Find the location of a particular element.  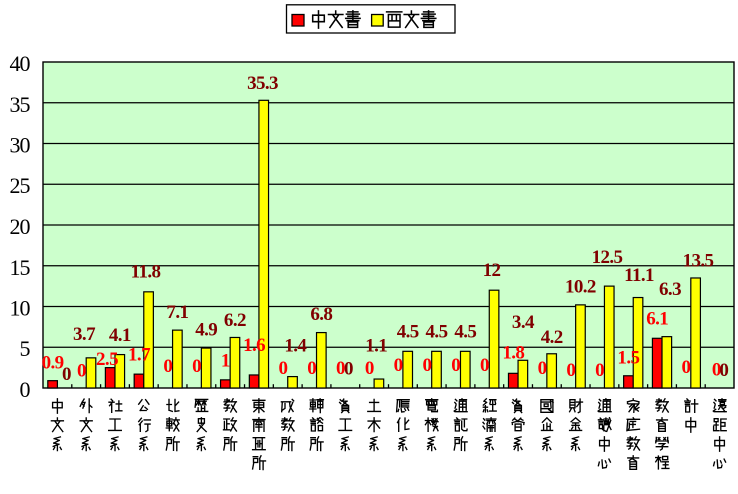

svg-text: 6.8 is located at coordinates (321, 314).